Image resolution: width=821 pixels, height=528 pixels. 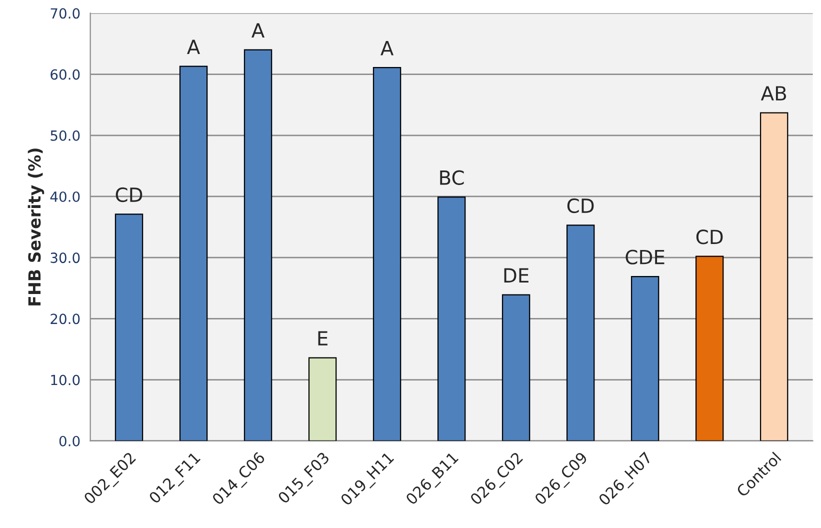 I want to click on y-tick-label: 30.0, so click(x=65, y=258).